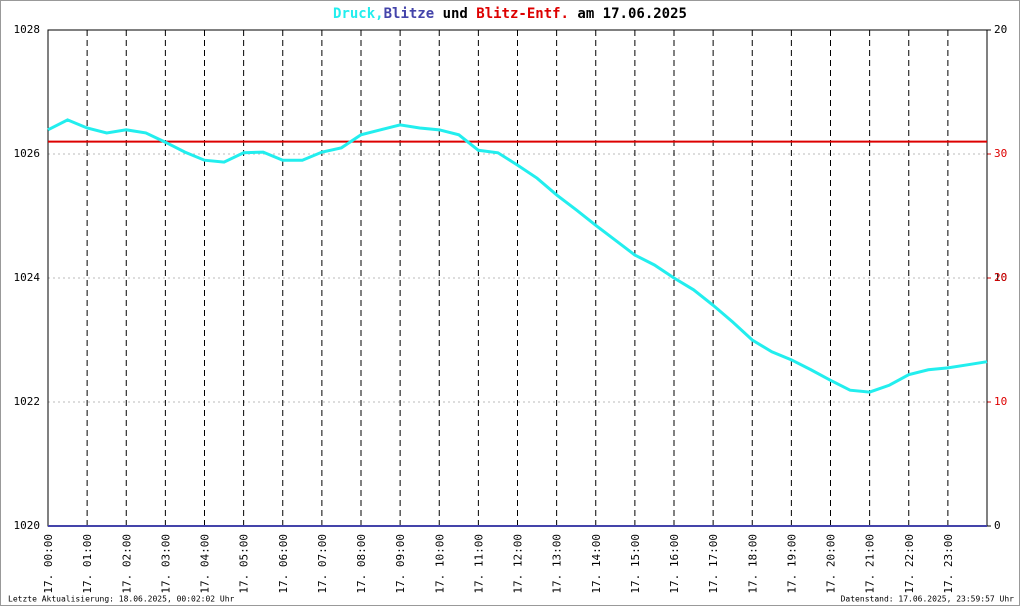 Image resolution: width=1020 pixels, height=606 pixels. What do you see at coordinates (635, 564) in the screenshot?
I see `x-tick-label: 17. 15:00` at bounding box center [635, 564].